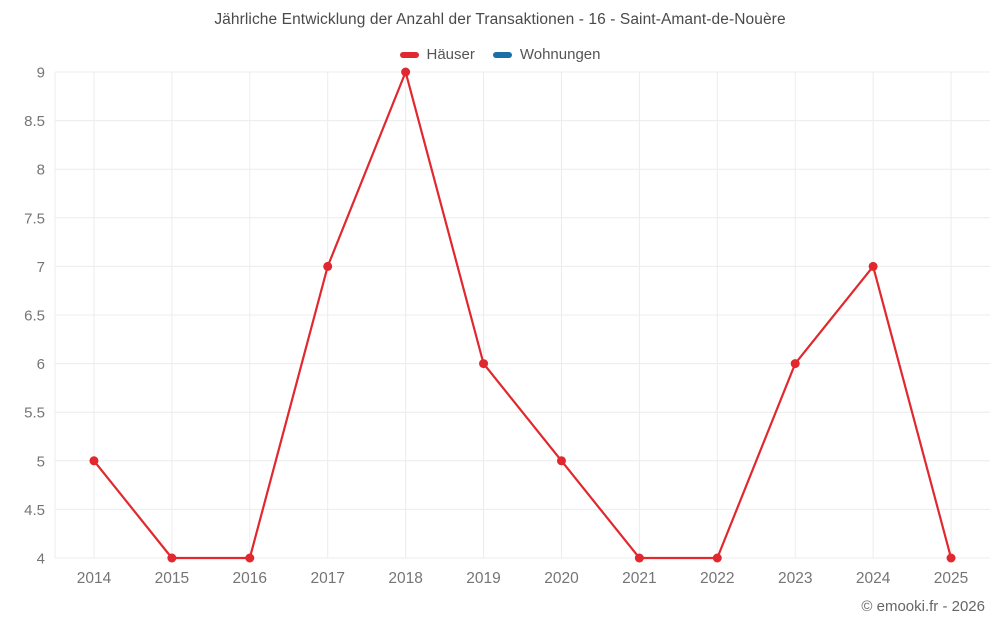  Describe the element at coordinates (41, 364) in the screenshot. I see `y-axis-tick-label: 6` at that location.